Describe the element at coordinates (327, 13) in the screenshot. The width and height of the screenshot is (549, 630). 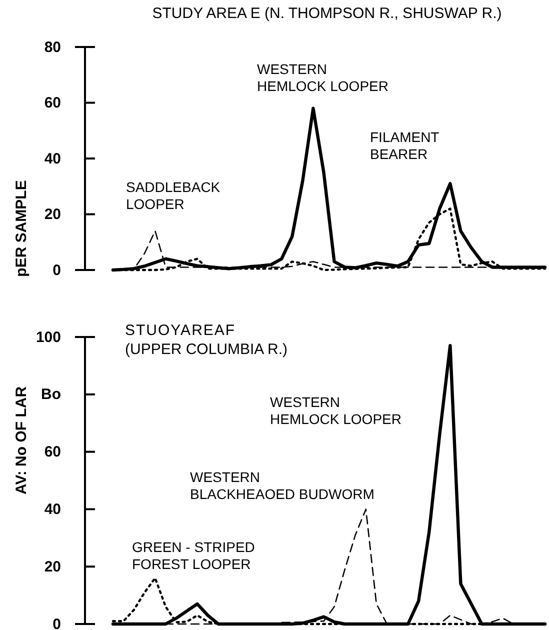
I see `chart-title: STUDY AREA E (N. THOMPSON R., SHUSWAP R.)` at that location.